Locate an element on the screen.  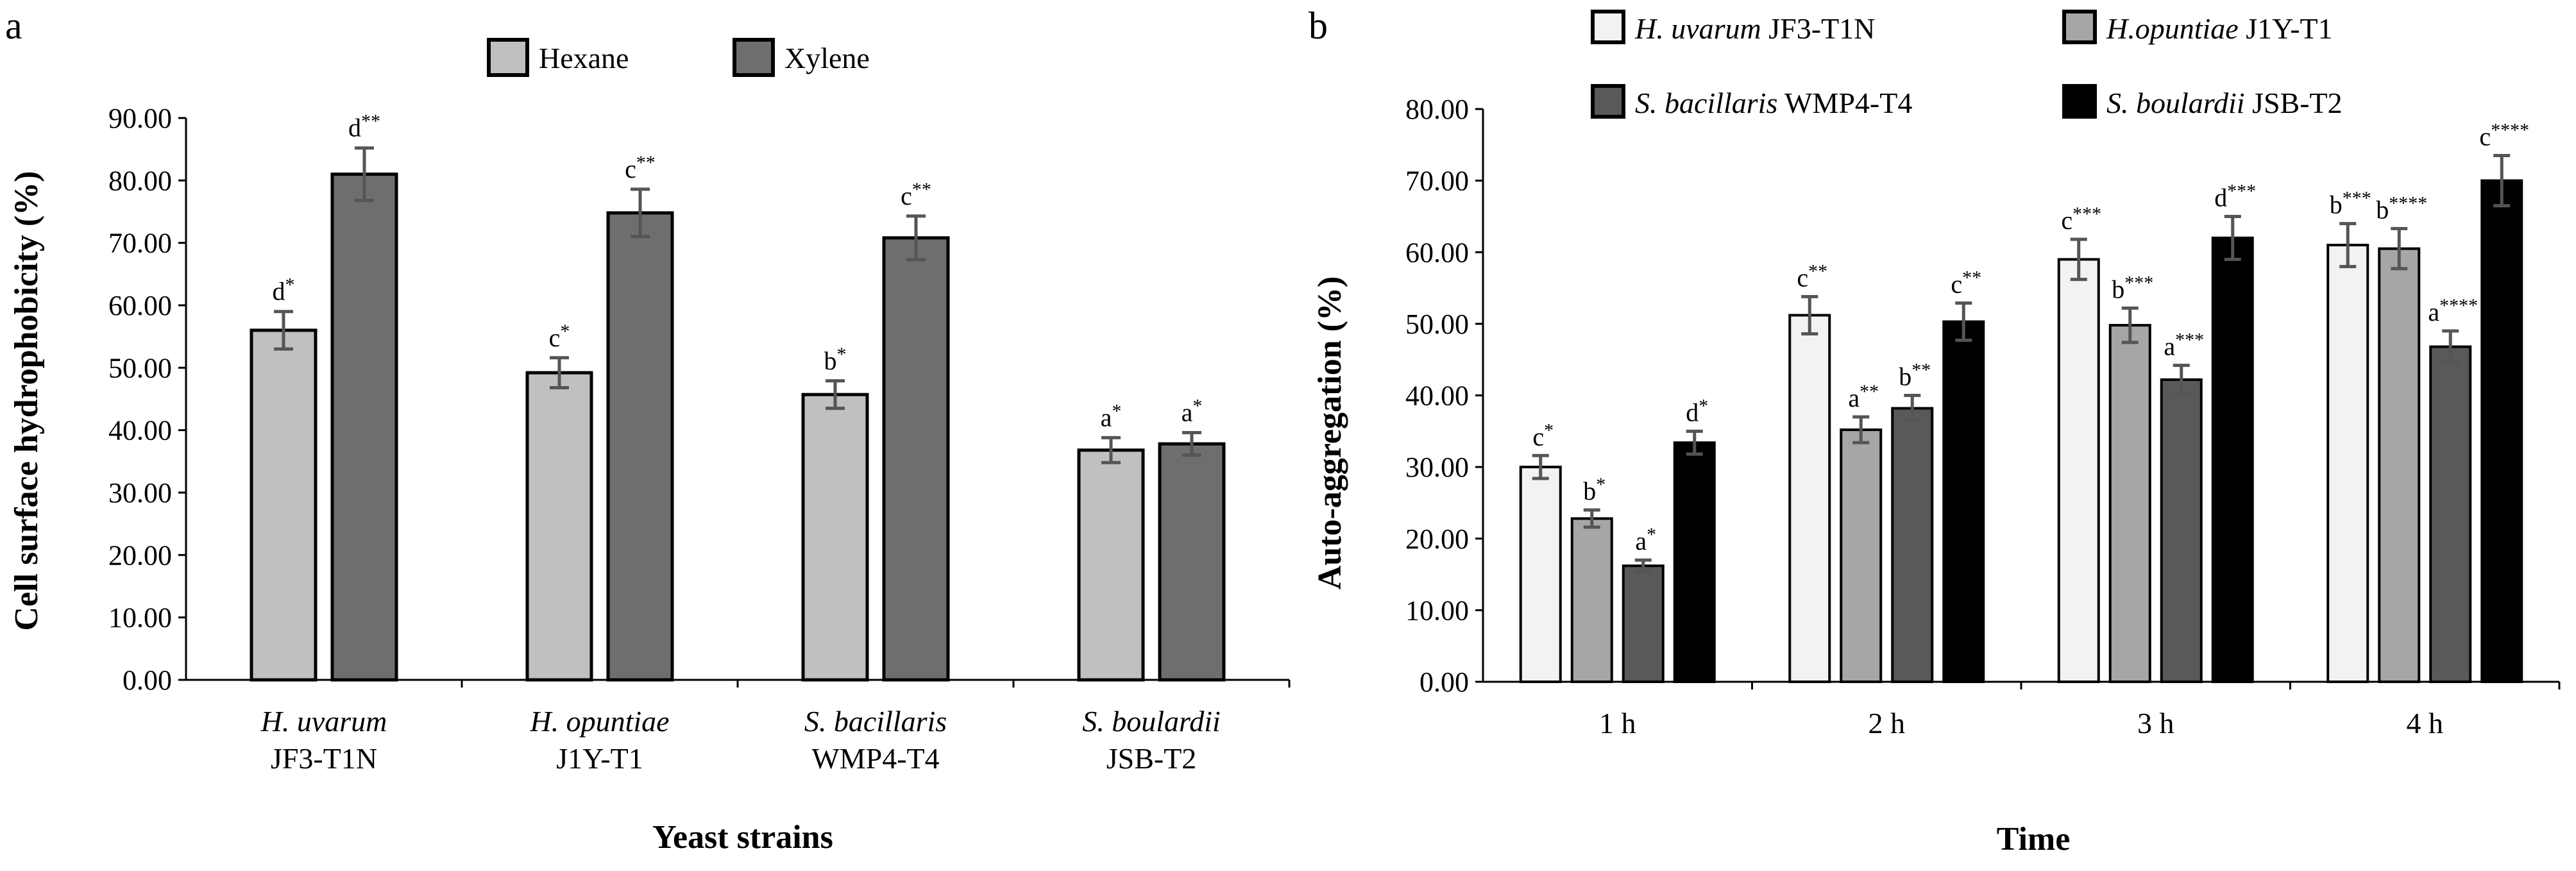
x-tick-label-strain: JF3-T1N is located at coordinates (324, 759).